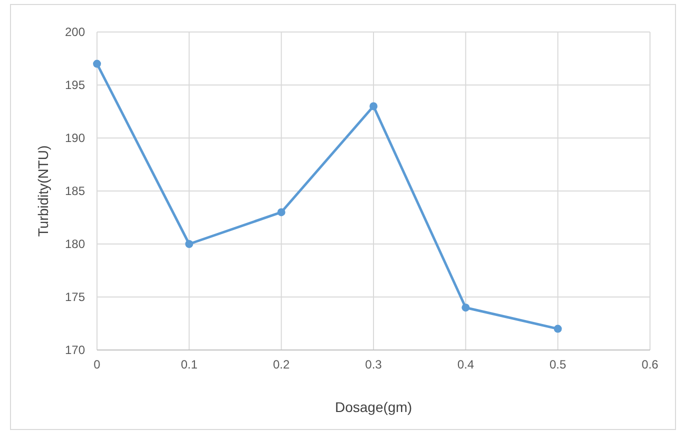 This screenshot has width=681, height=437. Describe the element at coordinates (75, 85) in the screenshot. I see `y-tick-label: 195` at that location.